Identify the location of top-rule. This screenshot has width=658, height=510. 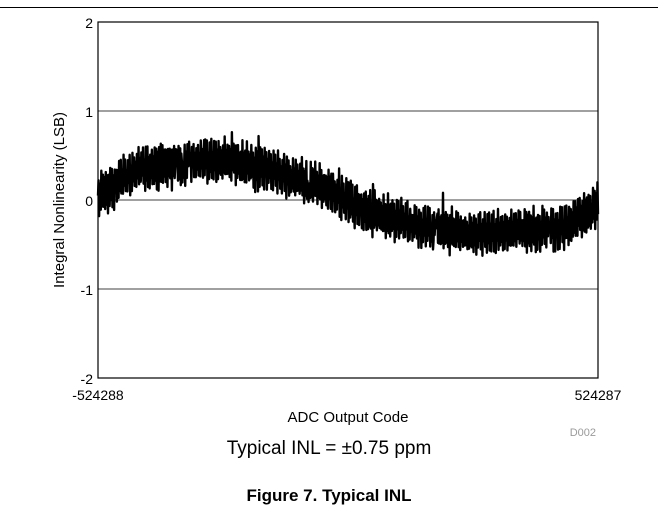
(329, 7).